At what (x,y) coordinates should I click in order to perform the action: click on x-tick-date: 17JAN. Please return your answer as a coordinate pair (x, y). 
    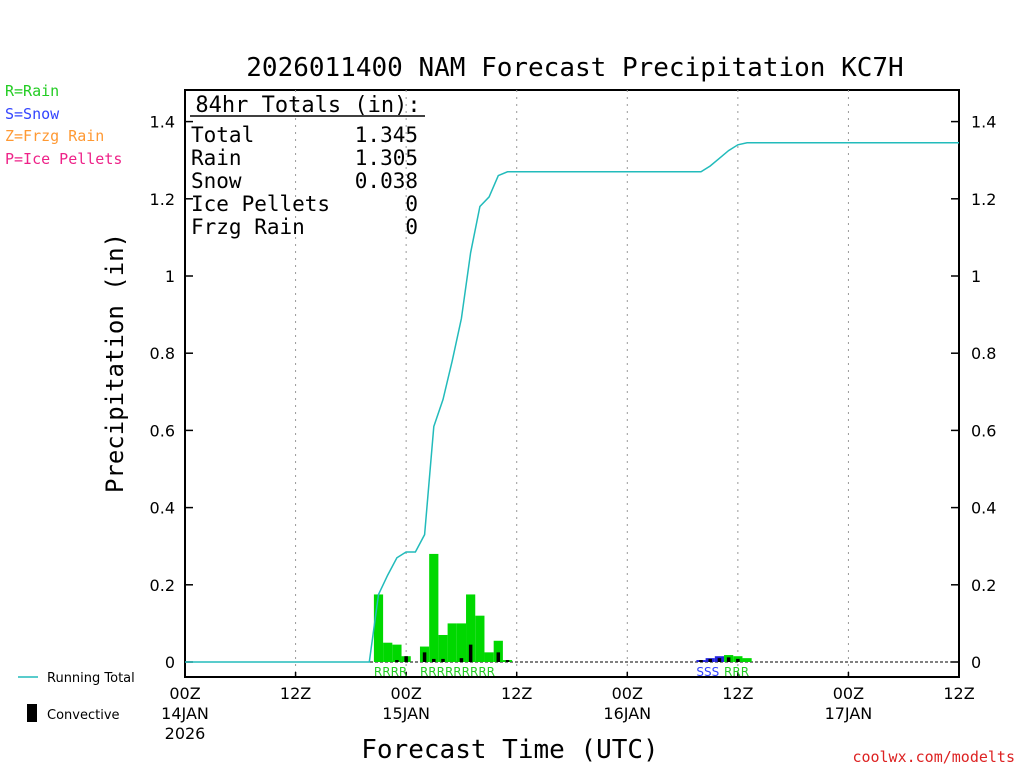
    Looking at the image, I should click on (849, 713).